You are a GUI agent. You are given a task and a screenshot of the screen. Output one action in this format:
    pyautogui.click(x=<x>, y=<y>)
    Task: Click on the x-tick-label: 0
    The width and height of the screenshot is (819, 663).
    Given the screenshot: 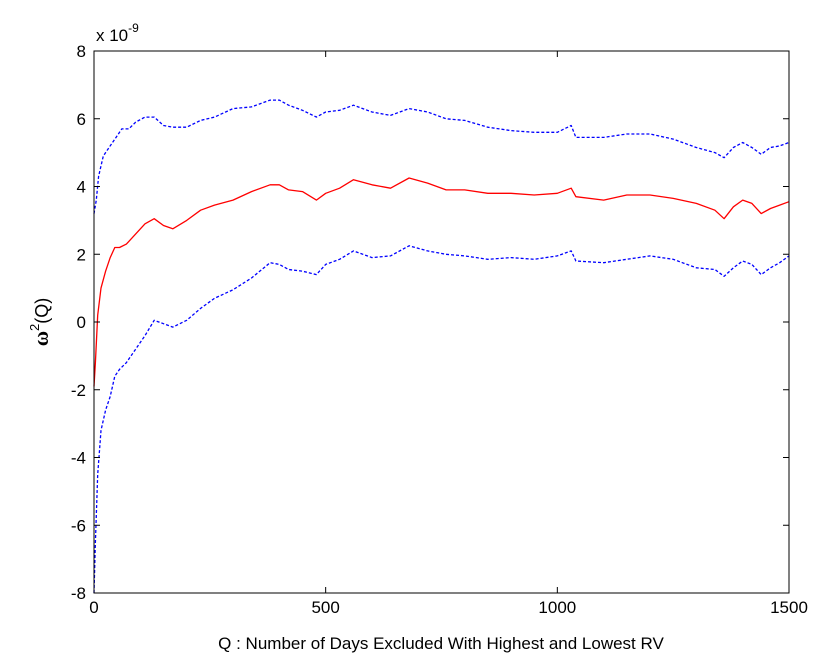 What is the action you would take?
    pyautogui.click(x=93, y=607)
    